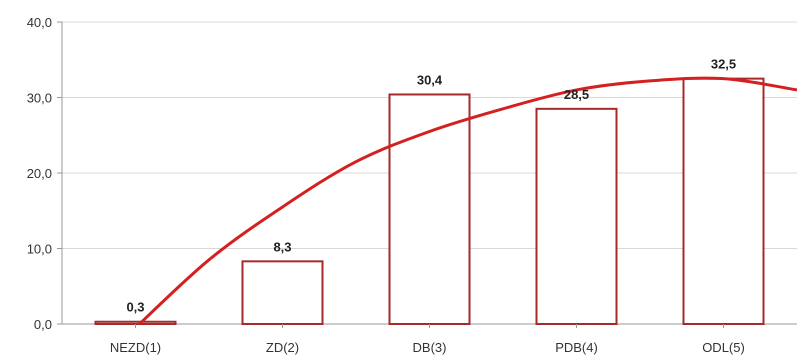 The width and height of the screenshot is (797, 358). I want to click on data-label: 30,4, so click(430, 79).